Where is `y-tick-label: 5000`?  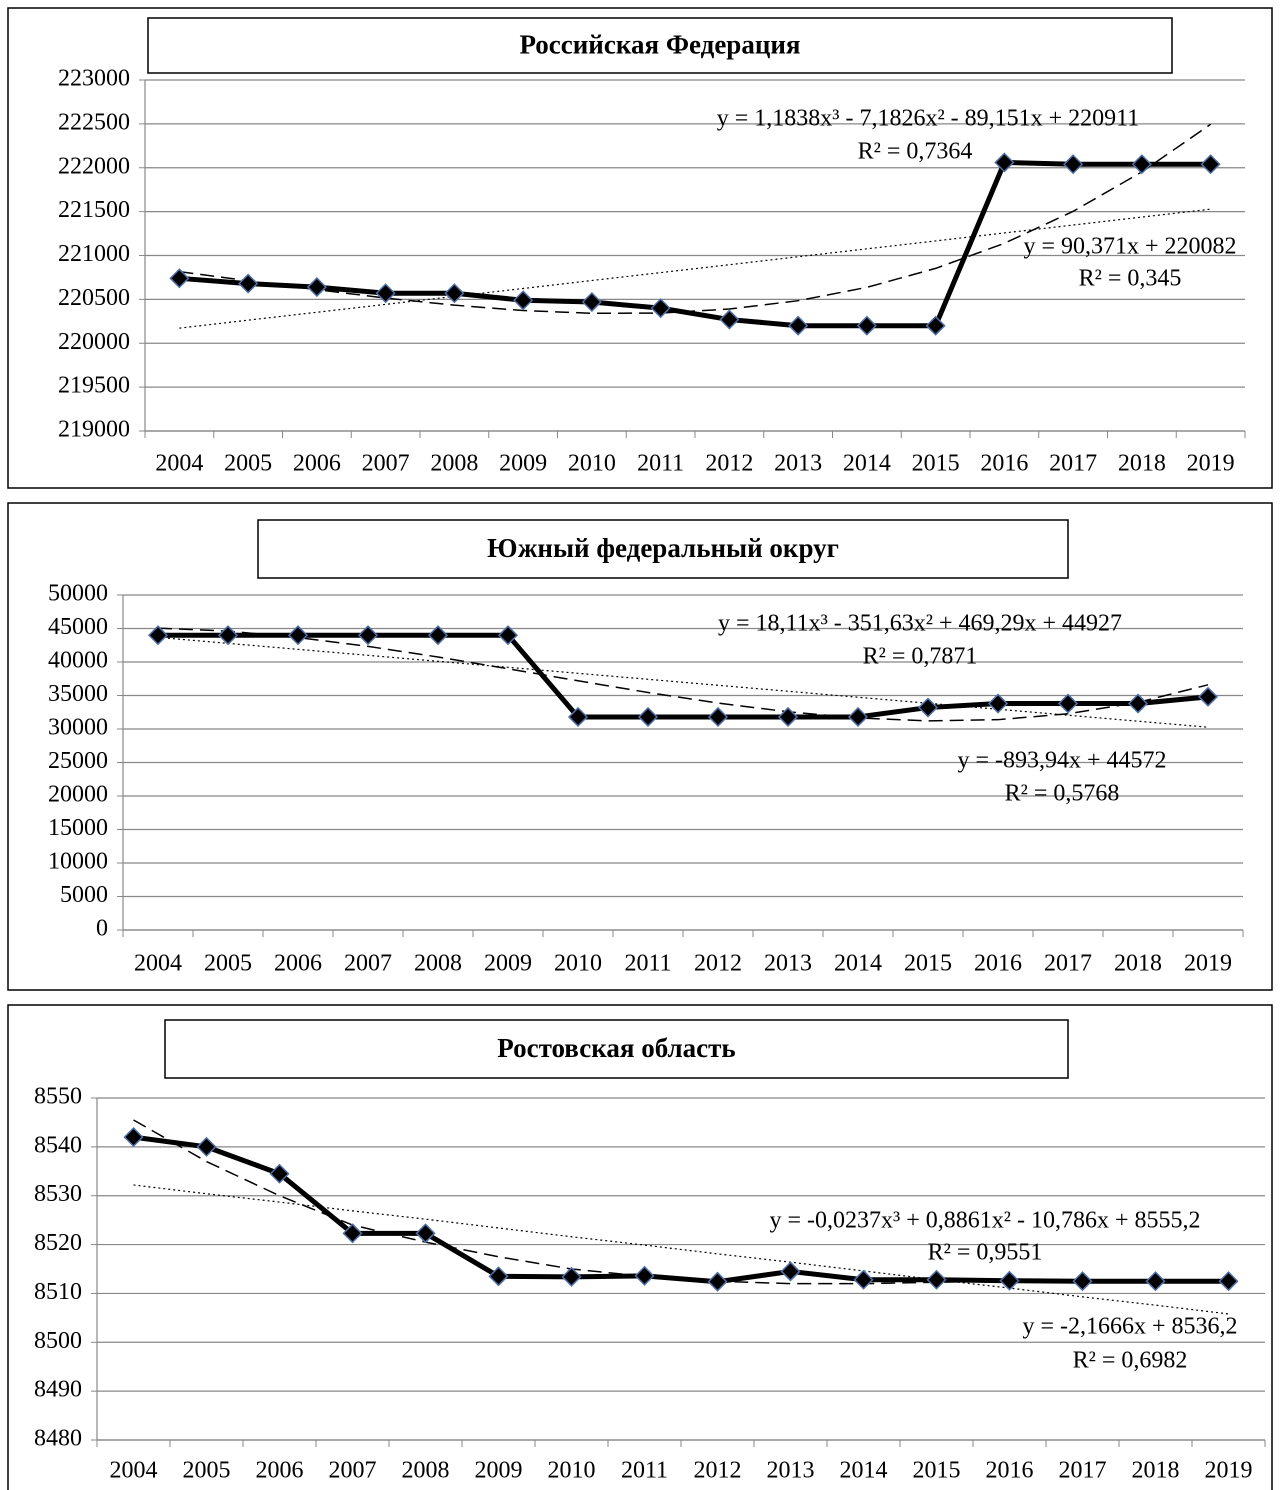
y-tick-label: 5000 is located at coordinates (84, 895).